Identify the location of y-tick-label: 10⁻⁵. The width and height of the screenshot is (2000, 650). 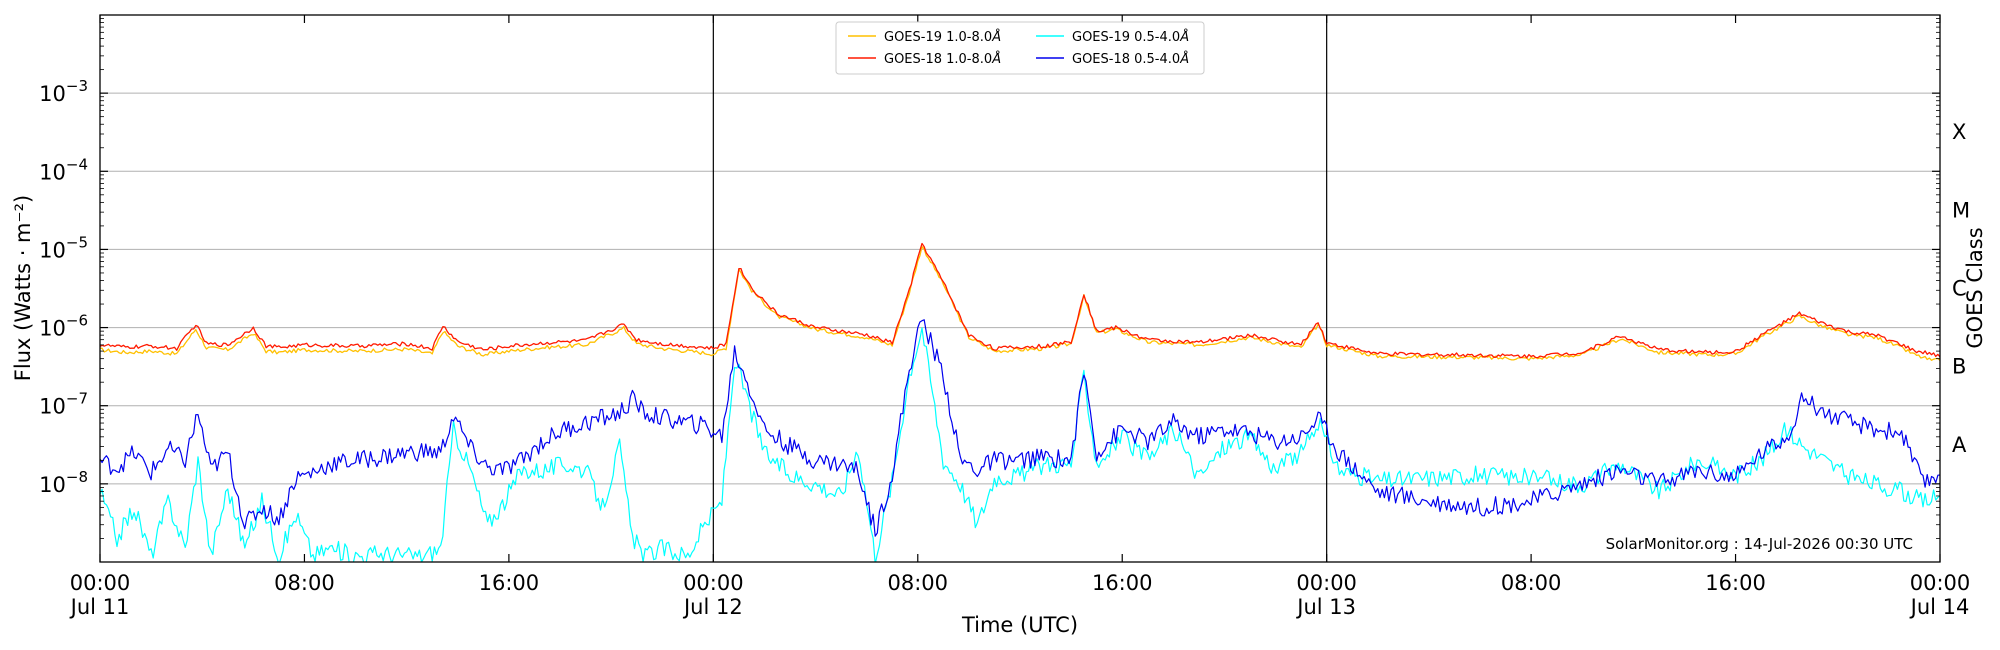
(63, 247).